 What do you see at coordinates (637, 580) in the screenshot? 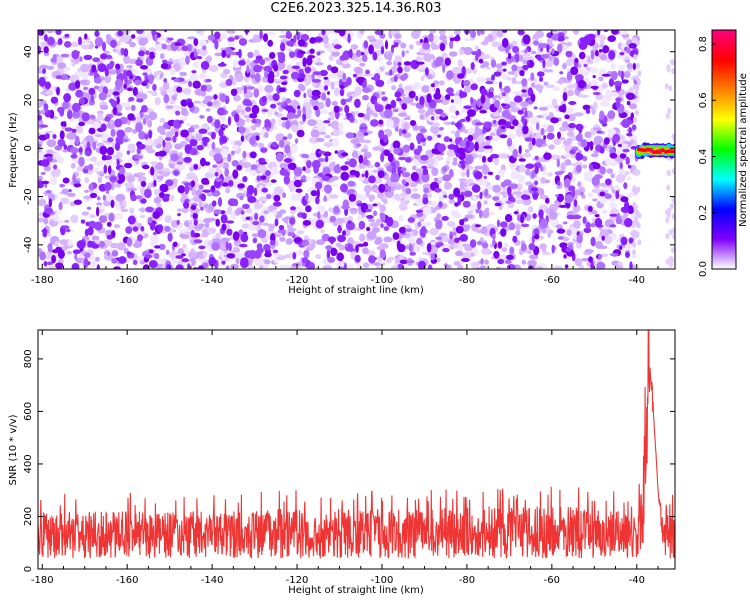
I see `snr-x-tick-label: -40` at bounding box center [637, 580].